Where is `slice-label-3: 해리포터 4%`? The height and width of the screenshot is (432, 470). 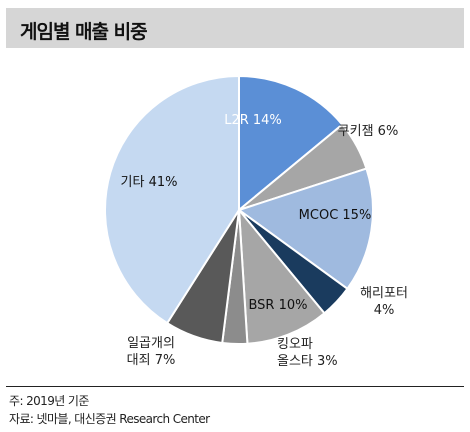 slice-label-3: 해리포터 4% is located at coordinates (384, 302).